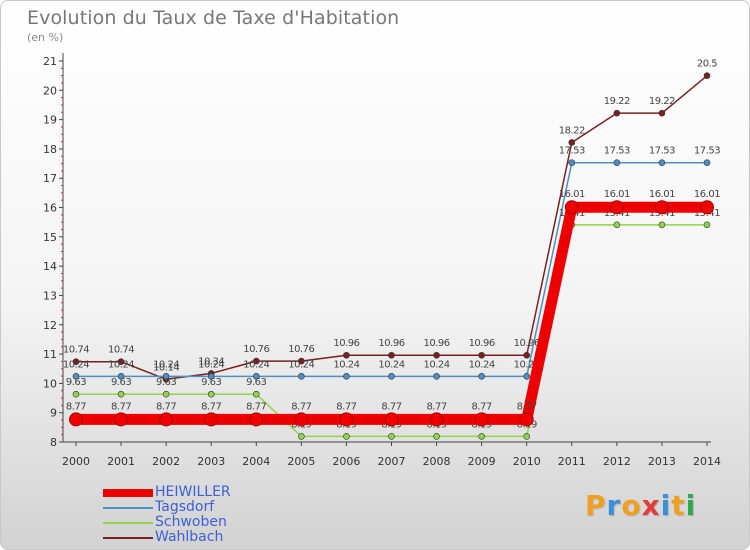 The image size is (750, 550). Describe the element at coordinates (678, 505) in the screenshot. I see `logo-letter: t` at that location.